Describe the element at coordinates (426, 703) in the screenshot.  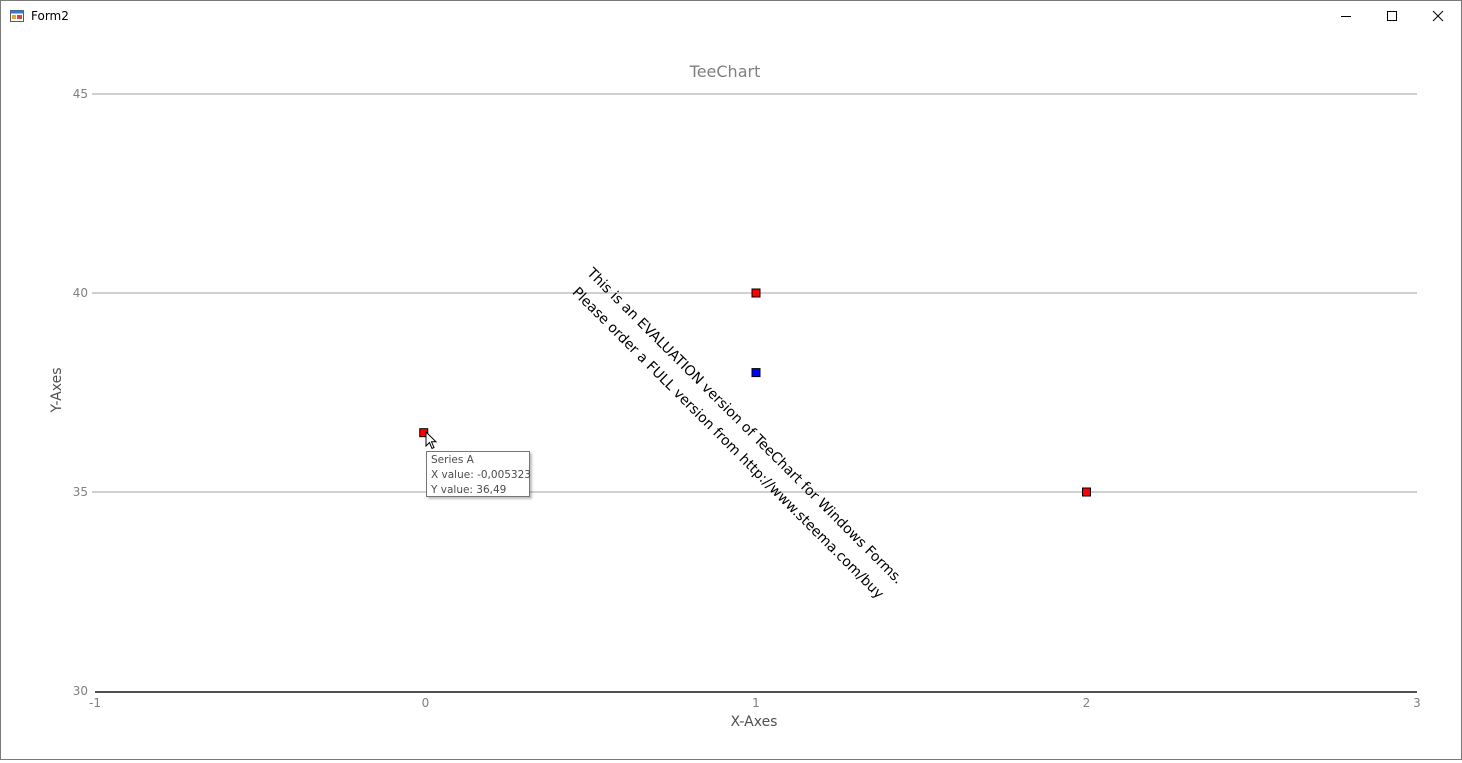
I see `x-tick-label: 0` at that location.